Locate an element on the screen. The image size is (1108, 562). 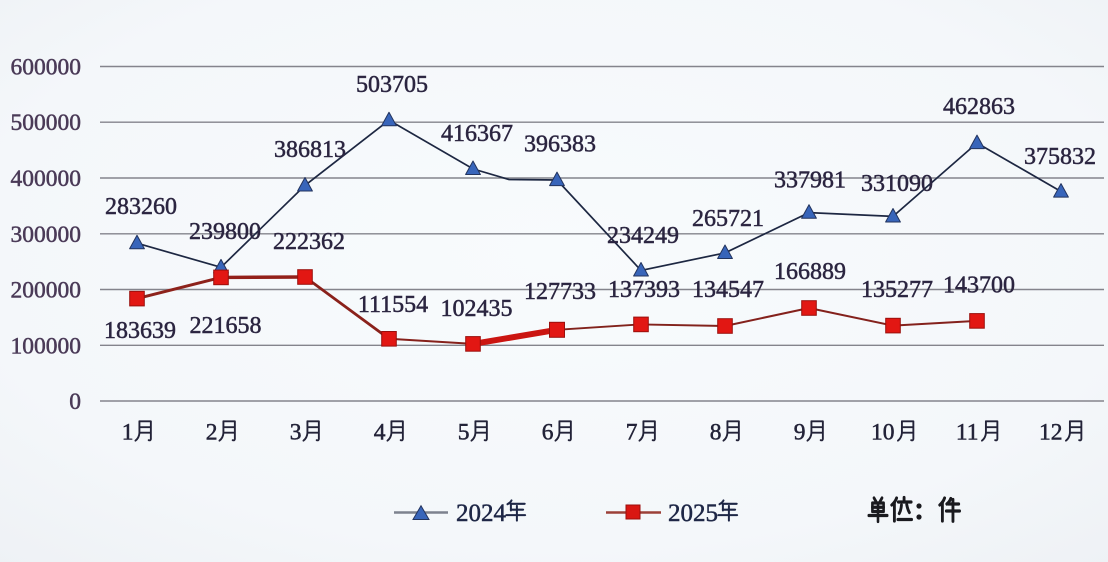
svg-text: 300000 is located at coordinates (46, 235).